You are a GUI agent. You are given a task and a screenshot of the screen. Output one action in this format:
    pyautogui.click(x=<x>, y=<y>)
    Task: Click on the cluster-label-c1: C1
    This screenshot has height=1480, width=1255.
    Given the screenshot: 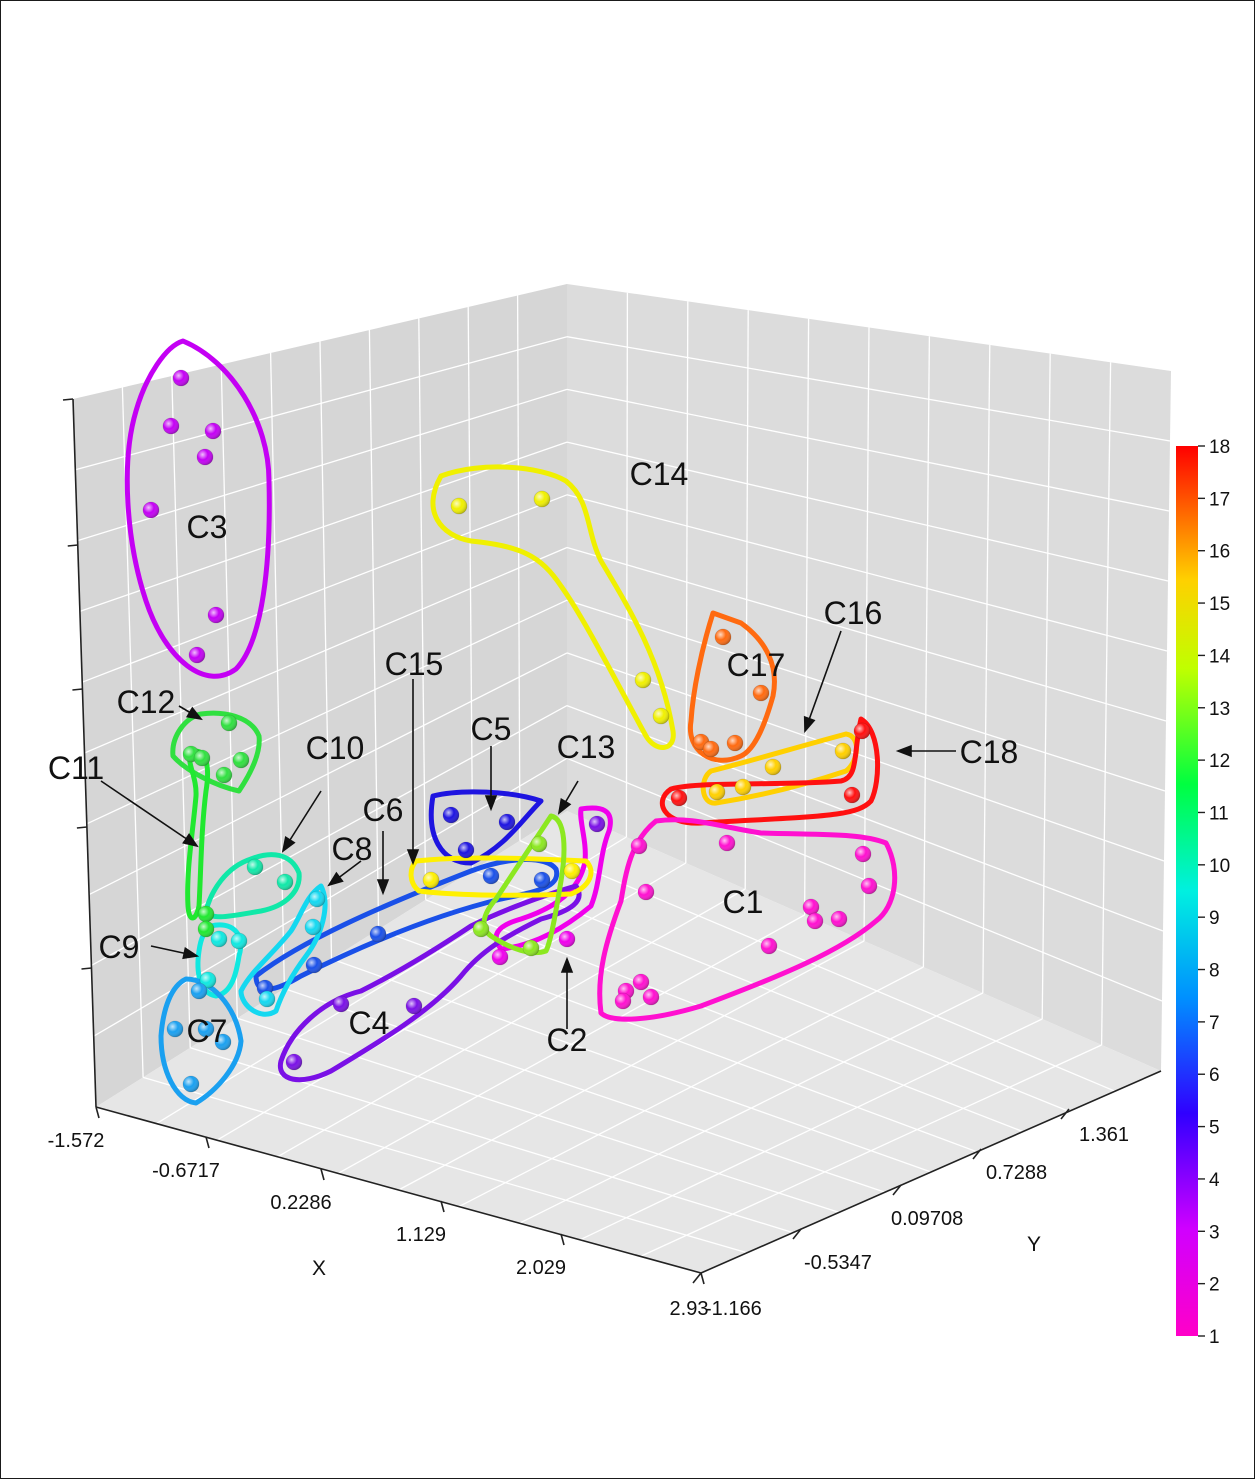 What is the action you would take?
    pyautogui.click(x=743, y=902)
    